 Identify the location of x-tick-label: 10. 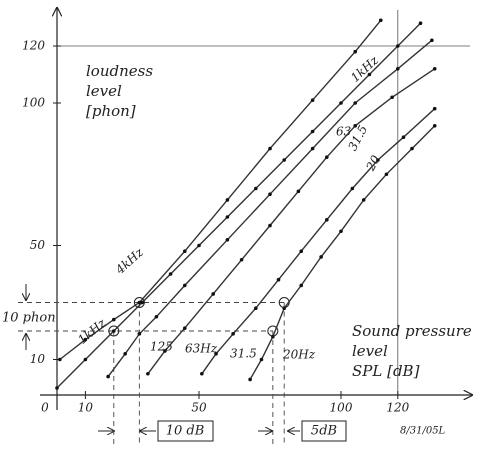
(86, 408).